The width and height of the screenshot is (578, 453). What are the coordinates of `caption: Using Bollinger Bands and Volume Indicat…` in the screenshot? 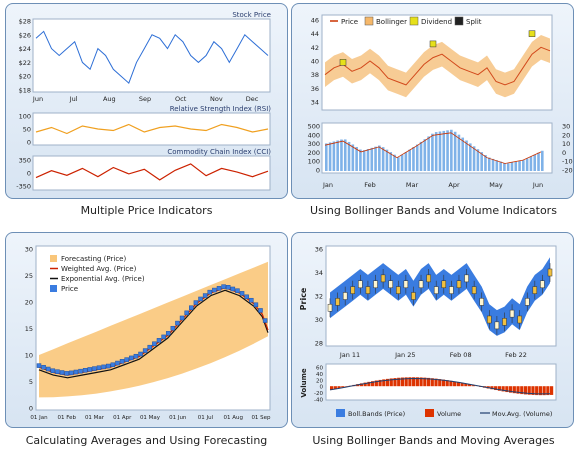 It's located at (433, 210).